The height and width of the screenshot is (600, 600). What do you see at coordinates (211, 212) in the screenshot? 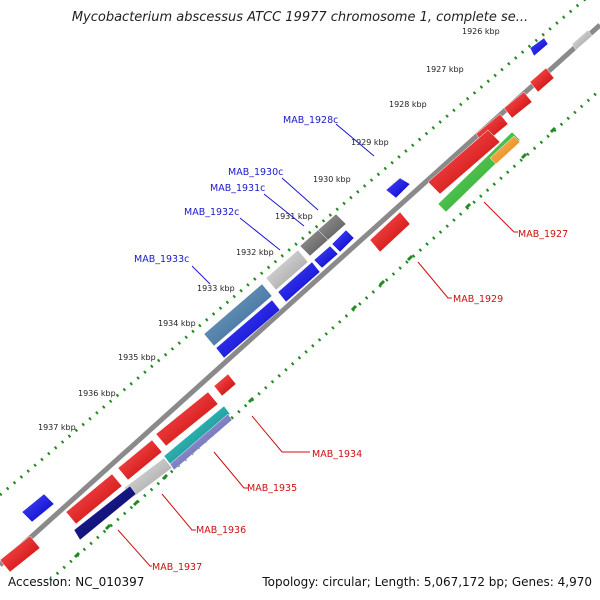
I see `gene-label-MAB-1932c: MAB_1932c` at bounding box center [211, 212].